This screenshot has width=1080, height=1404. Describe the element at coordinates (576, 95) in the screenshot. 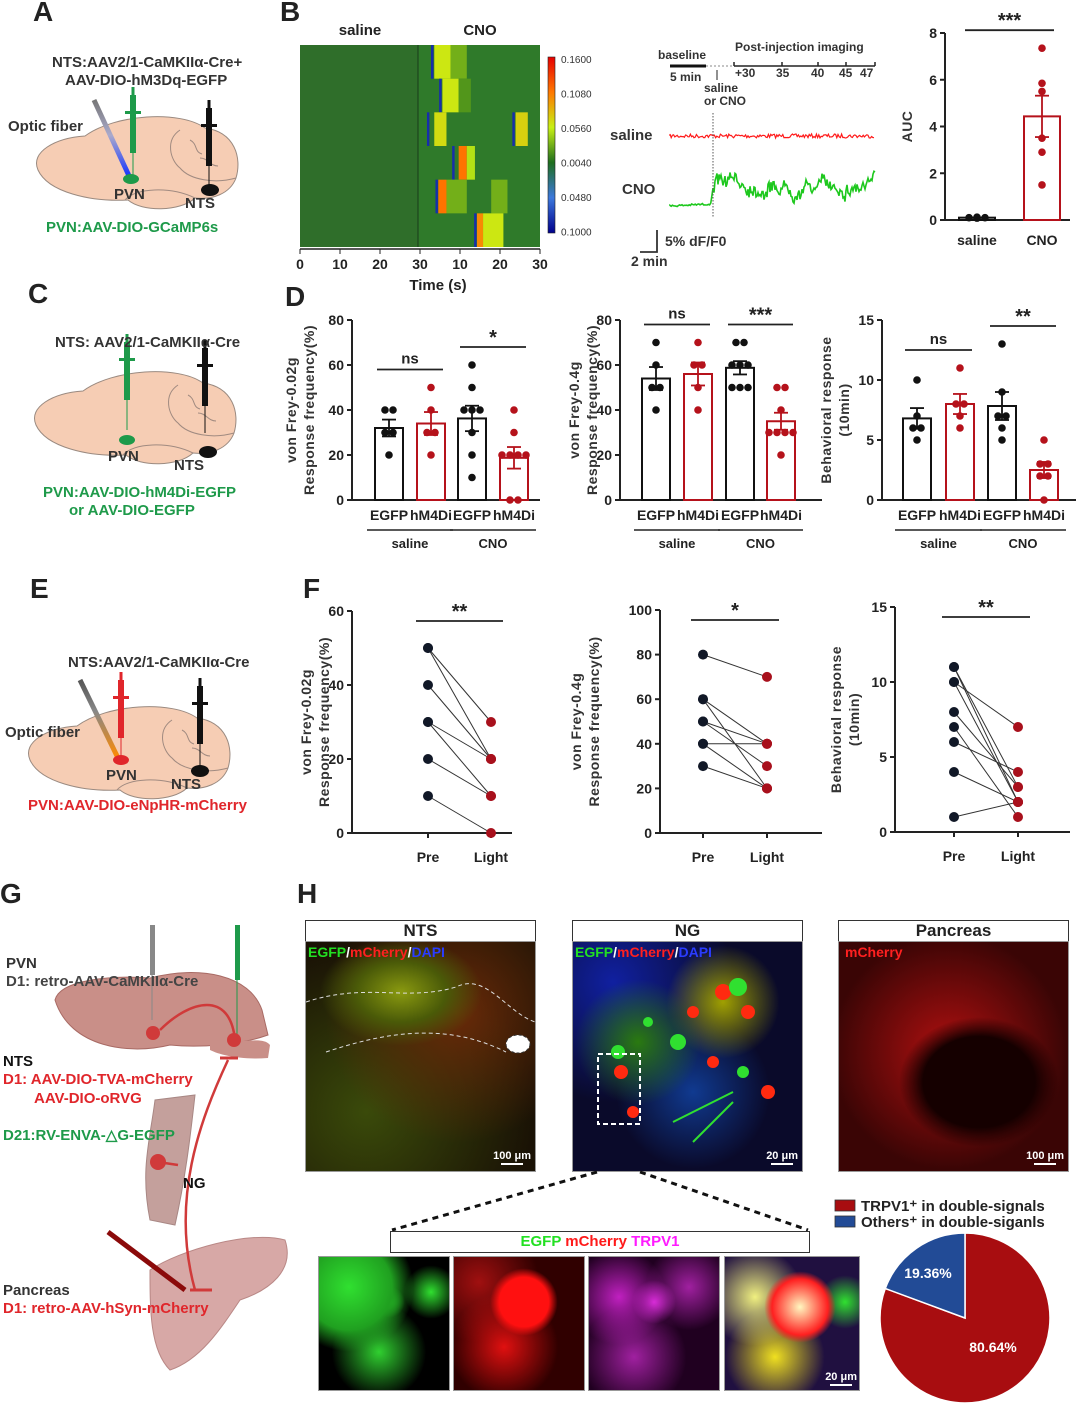

I see `colorbar-tick-label: 0.1080` at that location.